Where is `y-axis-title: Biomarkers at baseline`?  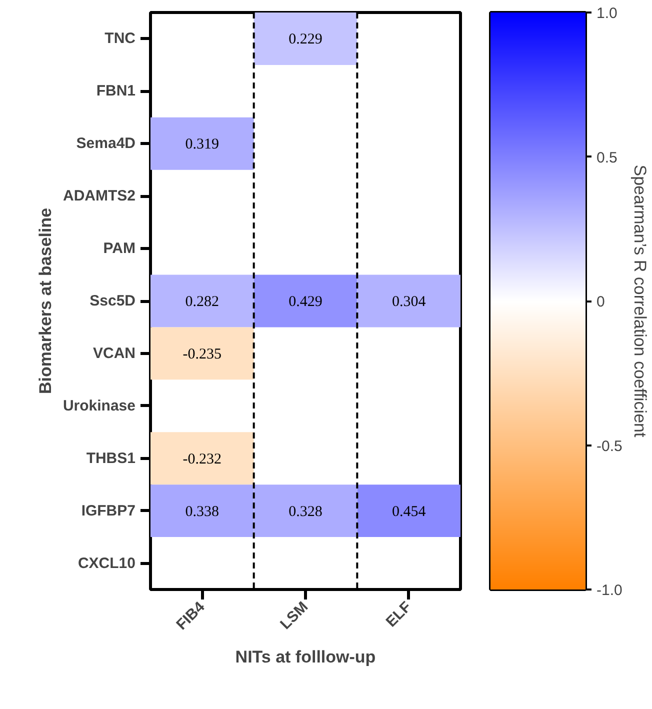 y-axis-title: Biomarkers at baseline is located at coordinates (45, 301).